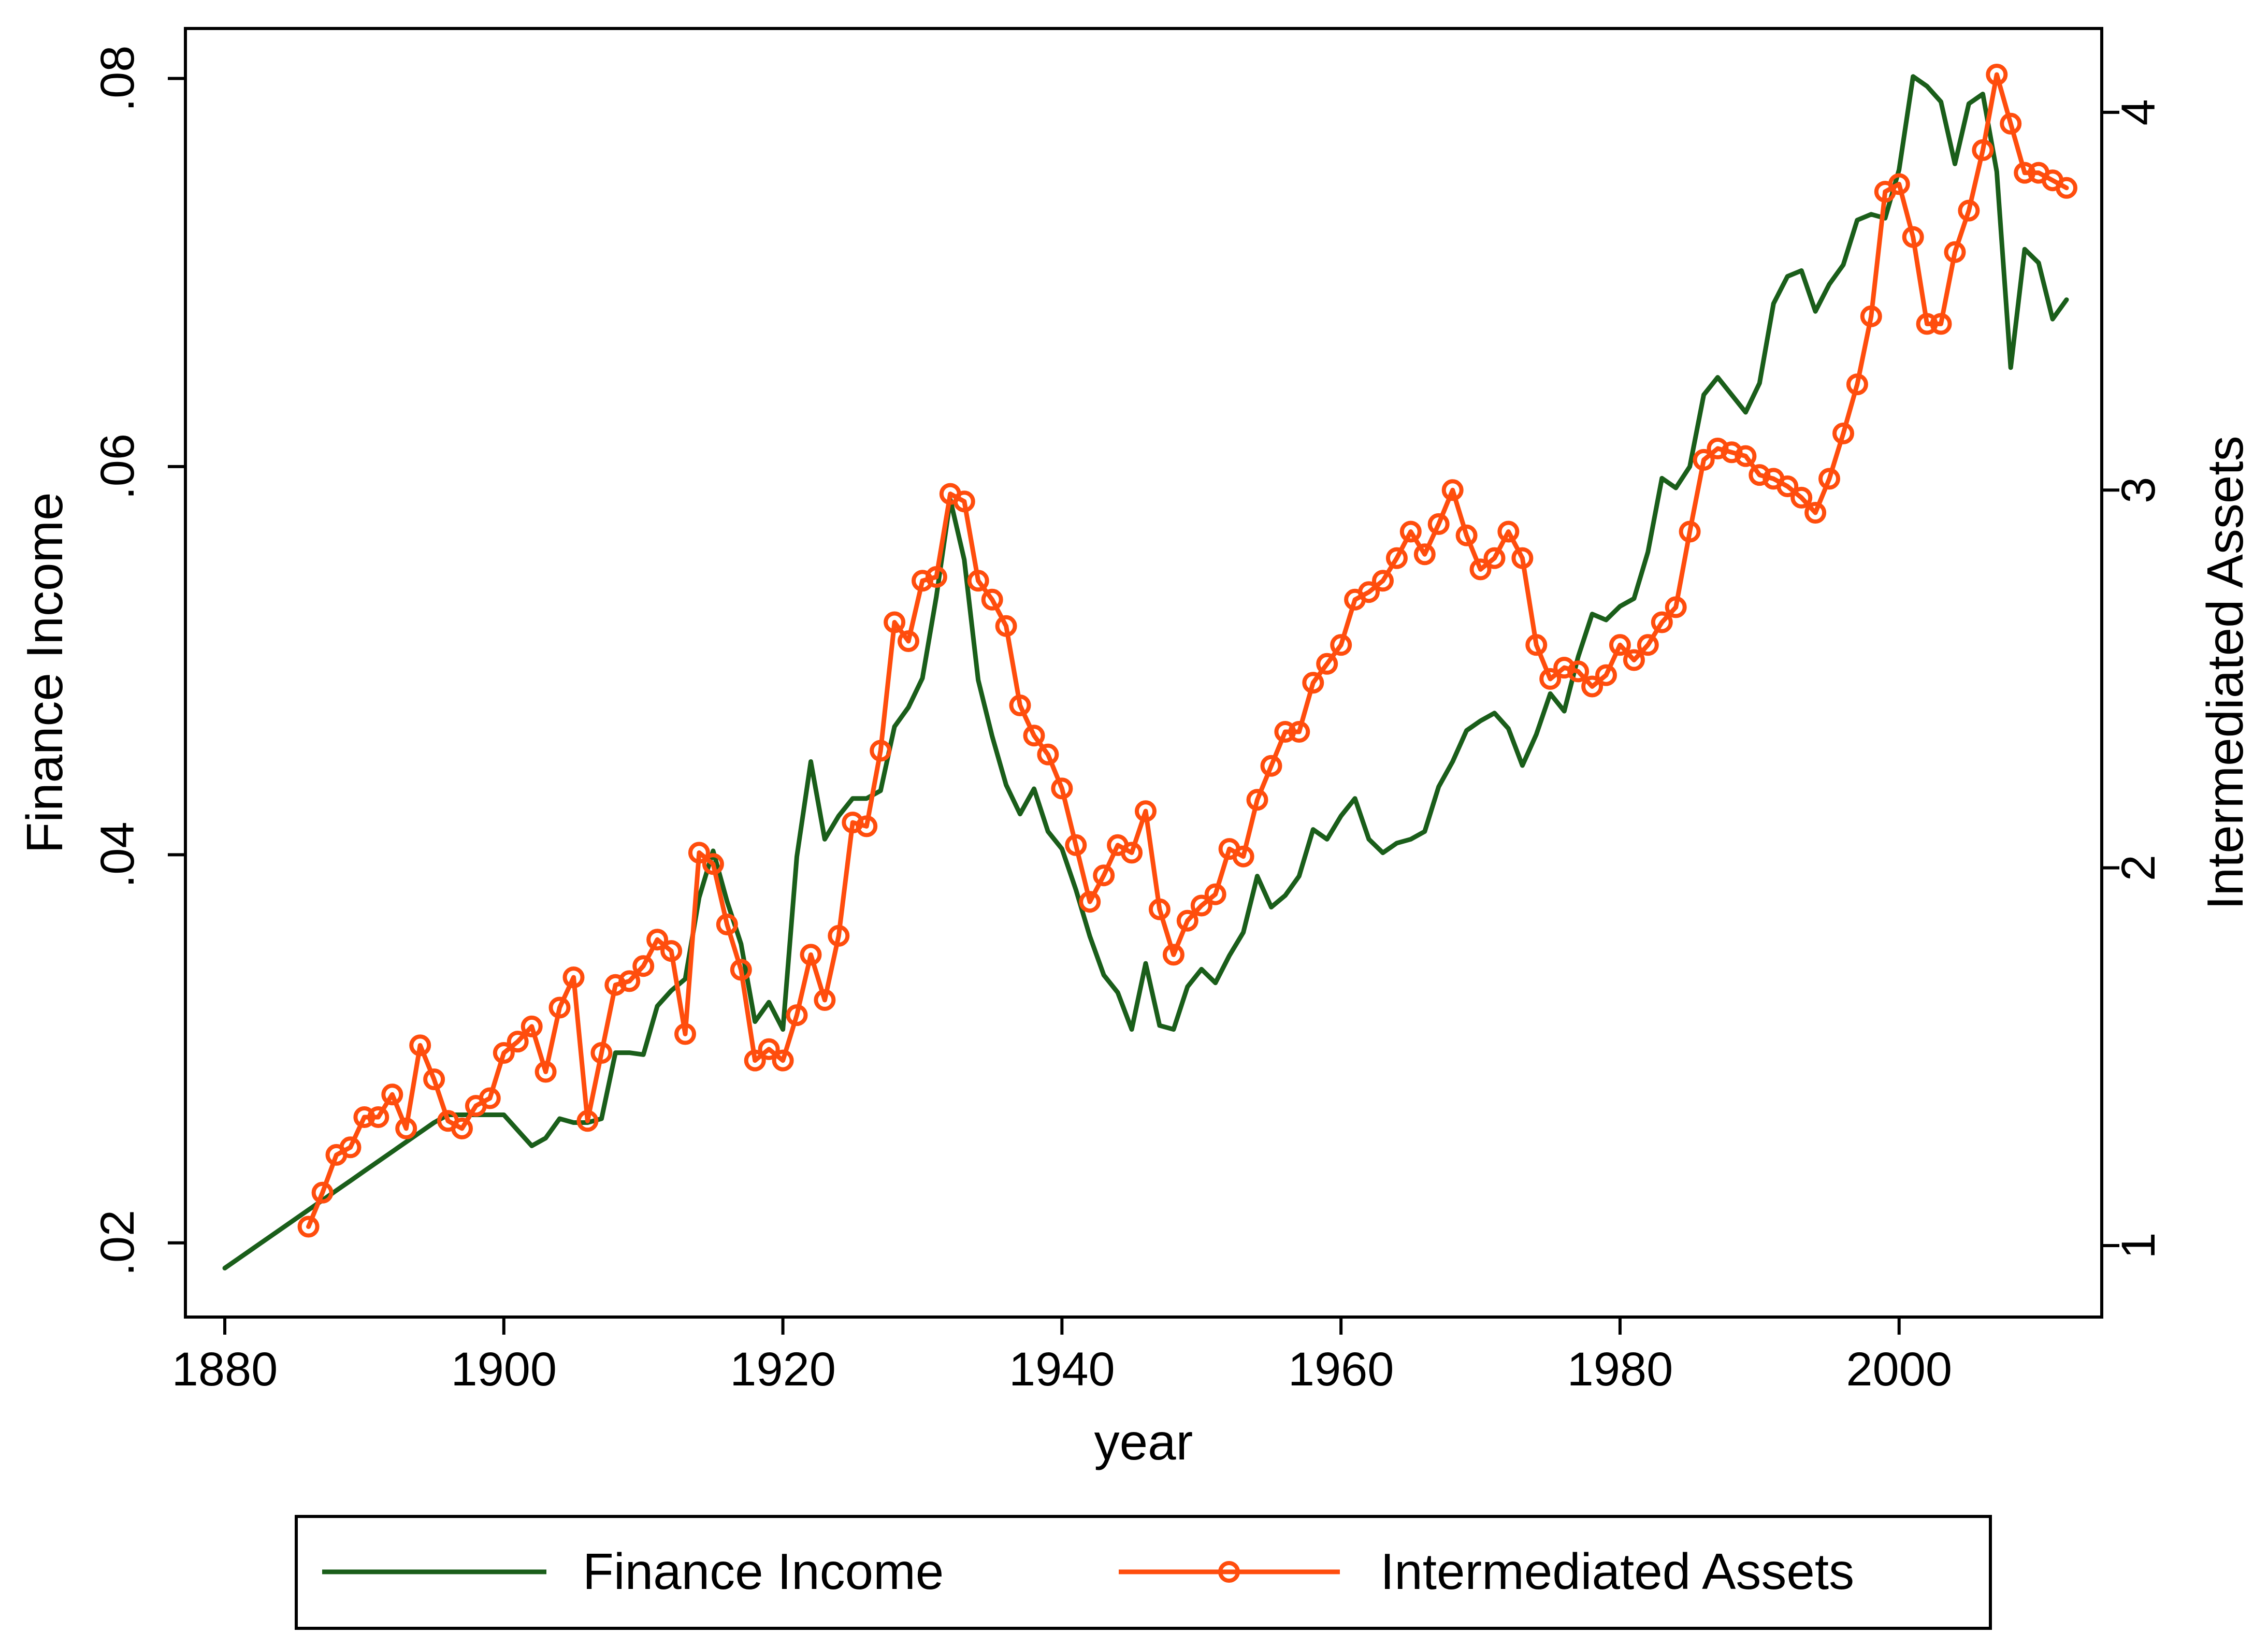  I want to click on left-y-tick-label: .06, so click(117, 467).